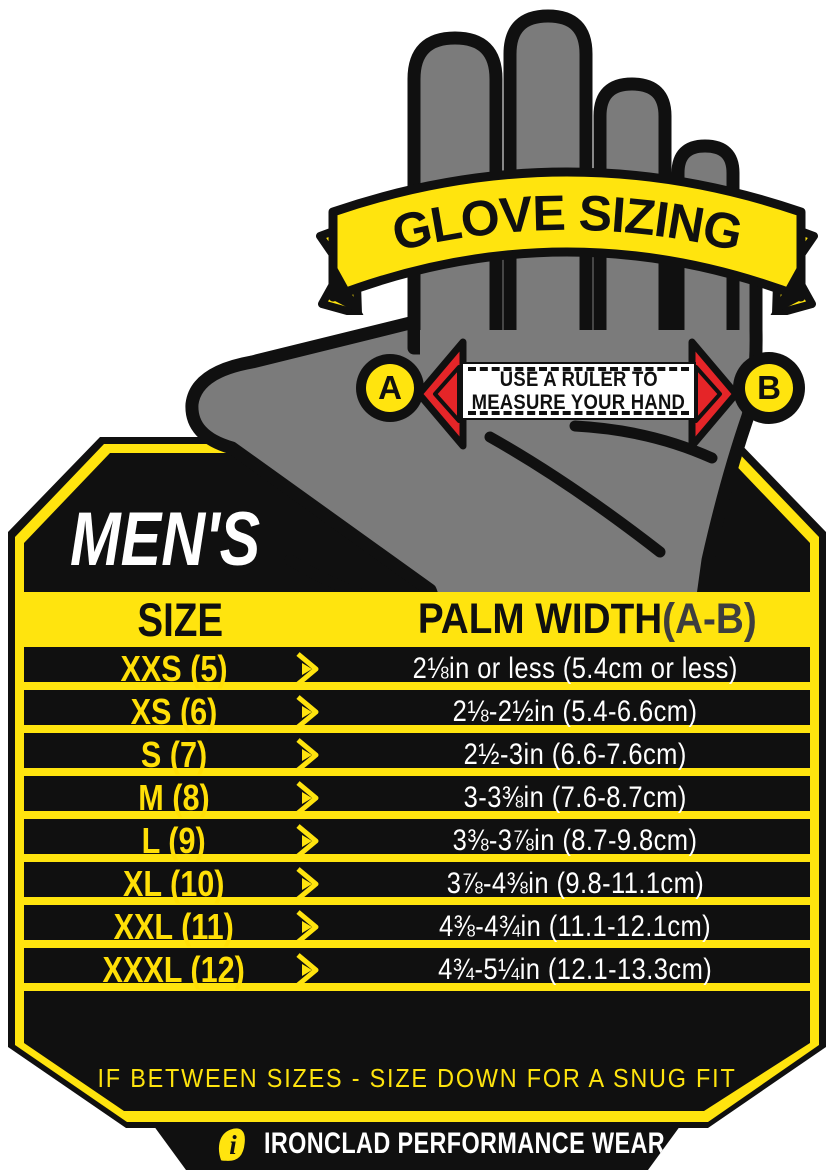 The height and width of the screenshot is (1170, 834). I want to click on column-header-palm-width: PALM WIDTH(A-B), so click(587, 619).